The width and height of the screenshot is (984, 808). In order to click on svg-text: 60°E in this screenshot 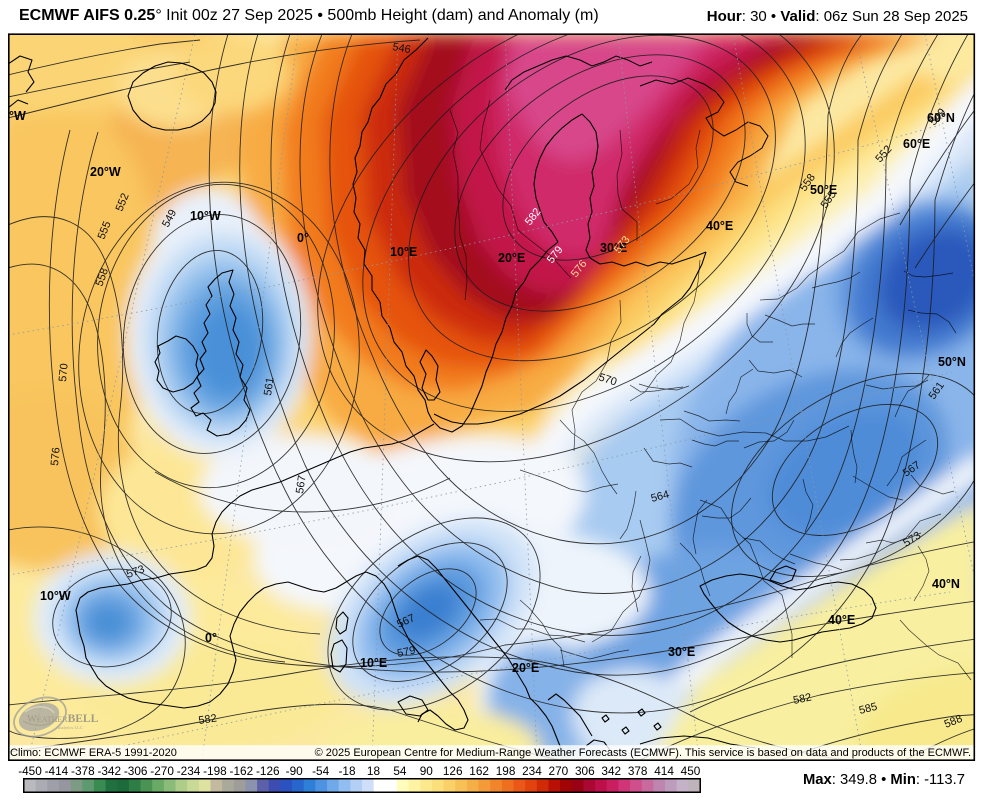, I will do `click(916, 144)`.